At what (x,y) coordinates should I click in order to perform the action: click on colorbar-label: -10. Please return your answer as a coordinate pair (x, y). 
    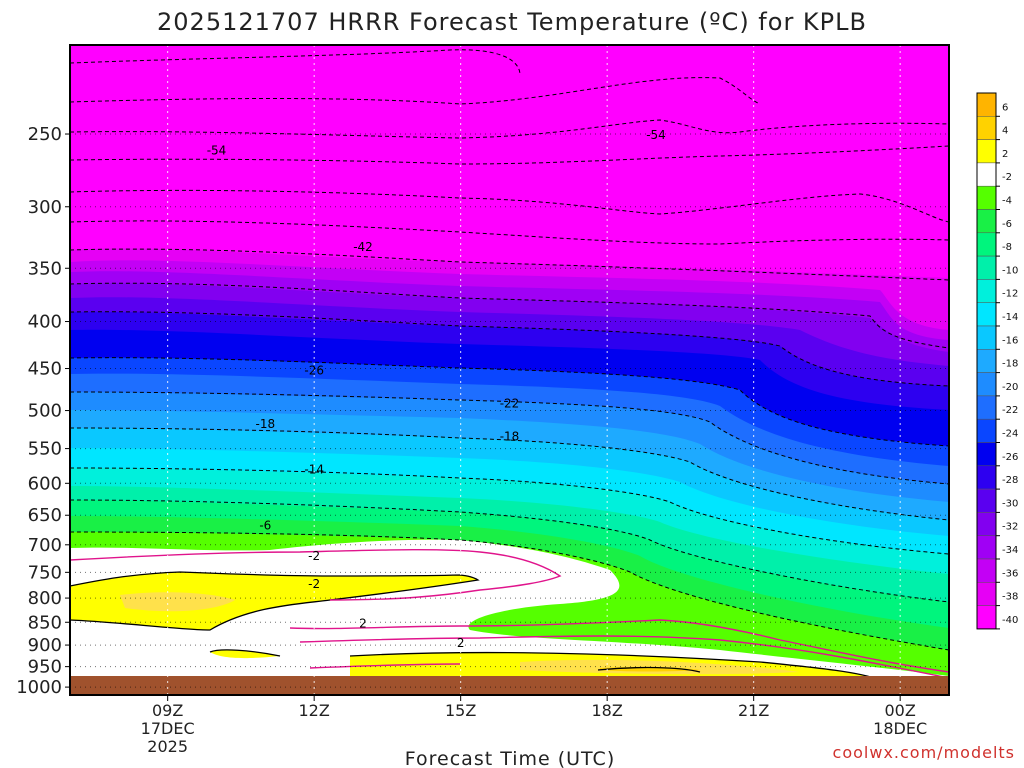
    Looking at the image, I should click on (1010, 270).